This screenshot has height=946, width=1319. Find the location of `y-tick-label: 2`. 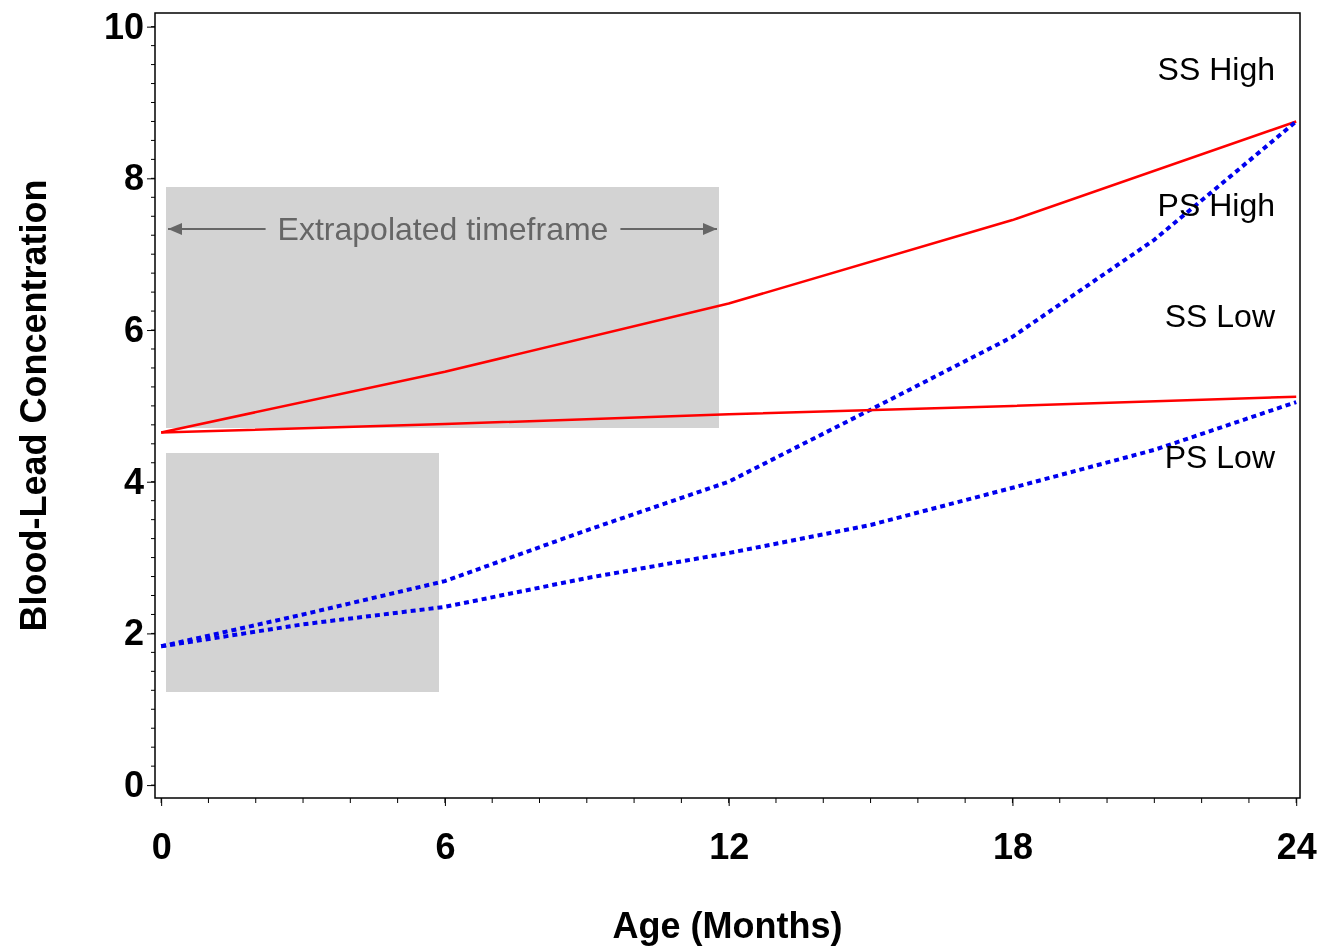

y-tick-label: 2 is located at coordinates (133, 633).